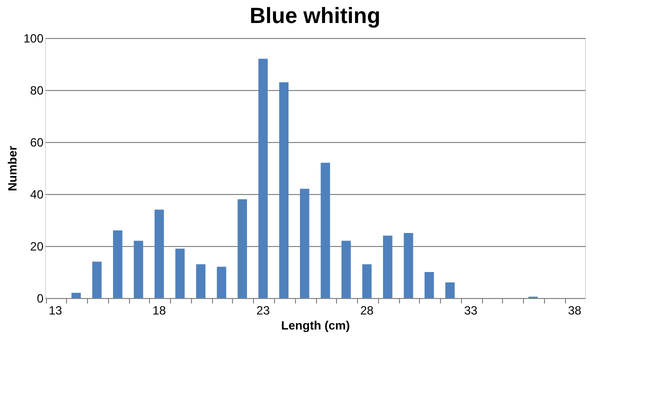 This screenshot has height=412, width=656. What do you see at coordinates (37, 143) in the screenshot?
I see `y-tick-label: 60` at bounding box center [37, 143].